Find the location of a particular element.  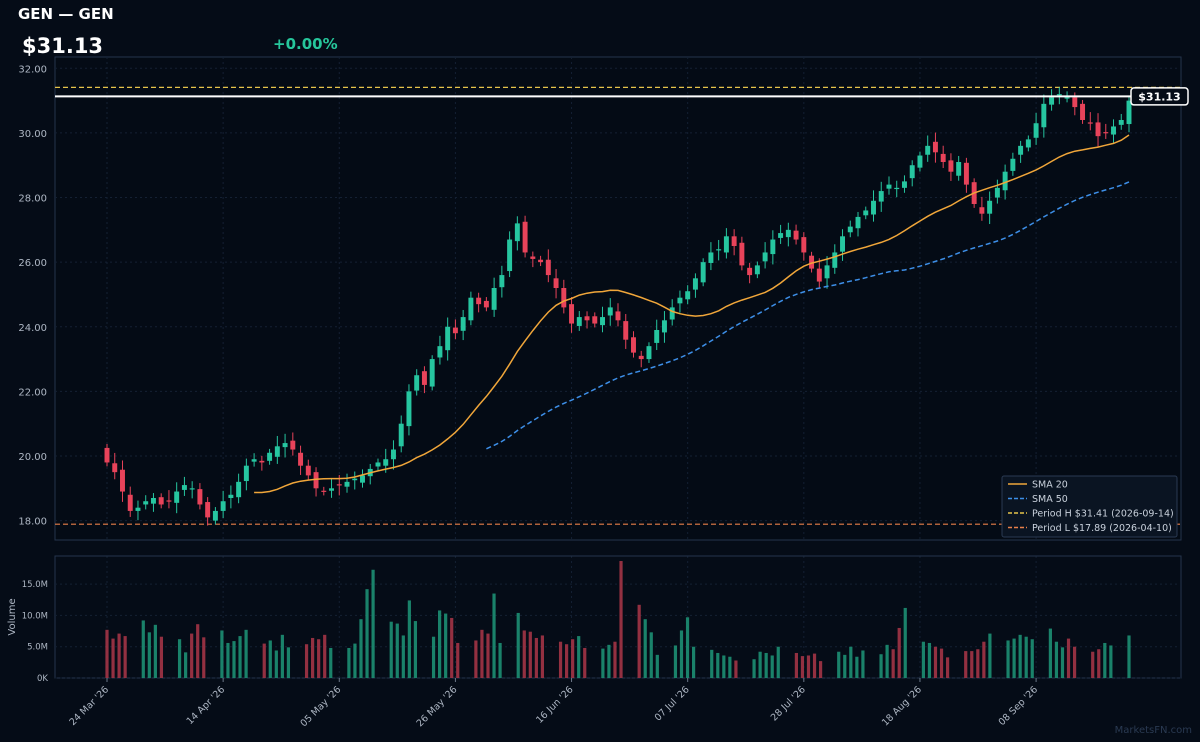

chart-title: GEN — GEN is located at coordinates (66, 14).